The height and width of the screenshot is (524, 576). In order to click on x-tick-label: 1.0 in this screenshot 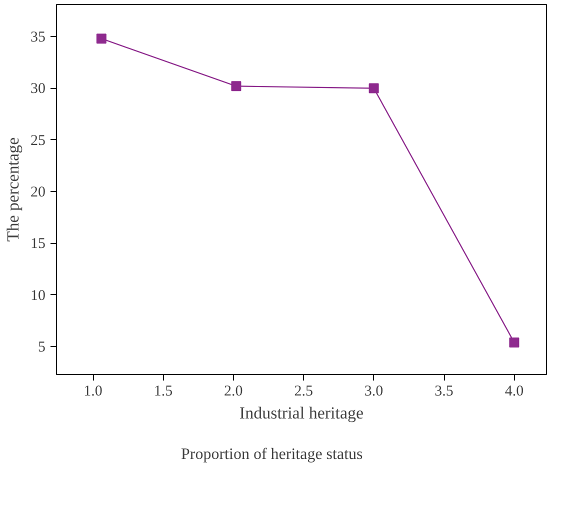, I will do `click(93, 392)`.